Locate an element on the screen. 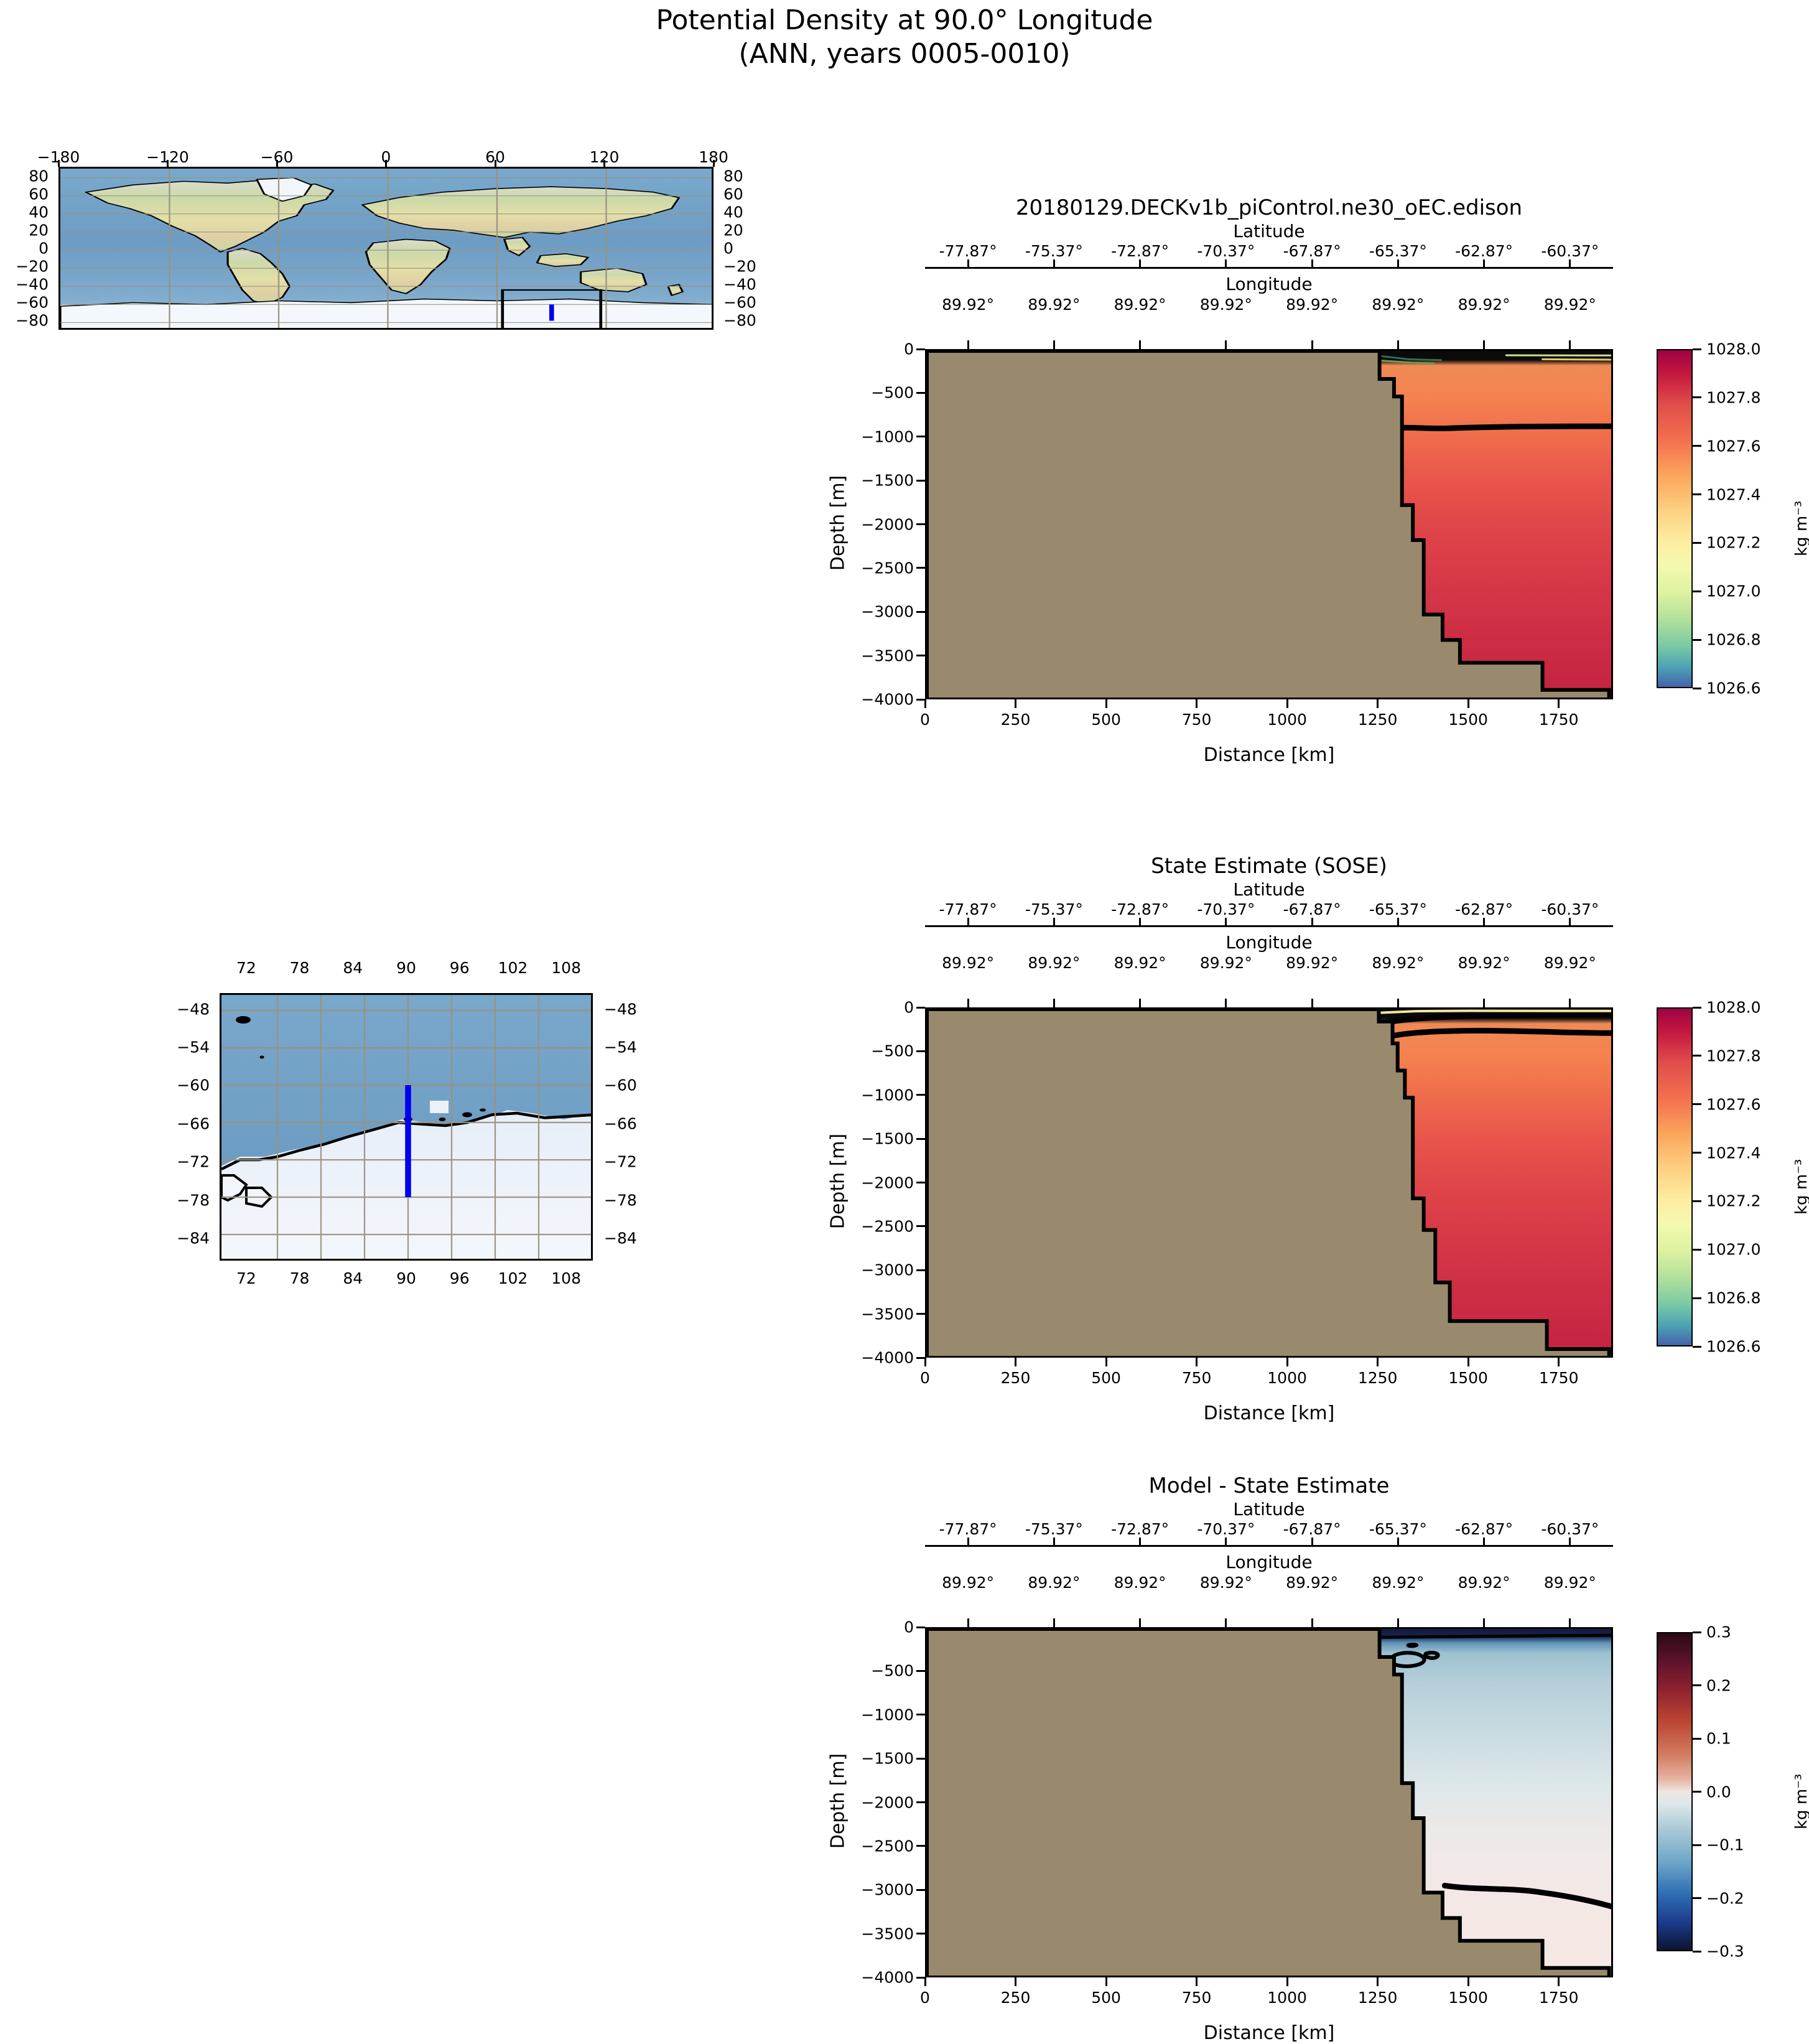  colorbar-difference is located at coordinates (1675, 1792).